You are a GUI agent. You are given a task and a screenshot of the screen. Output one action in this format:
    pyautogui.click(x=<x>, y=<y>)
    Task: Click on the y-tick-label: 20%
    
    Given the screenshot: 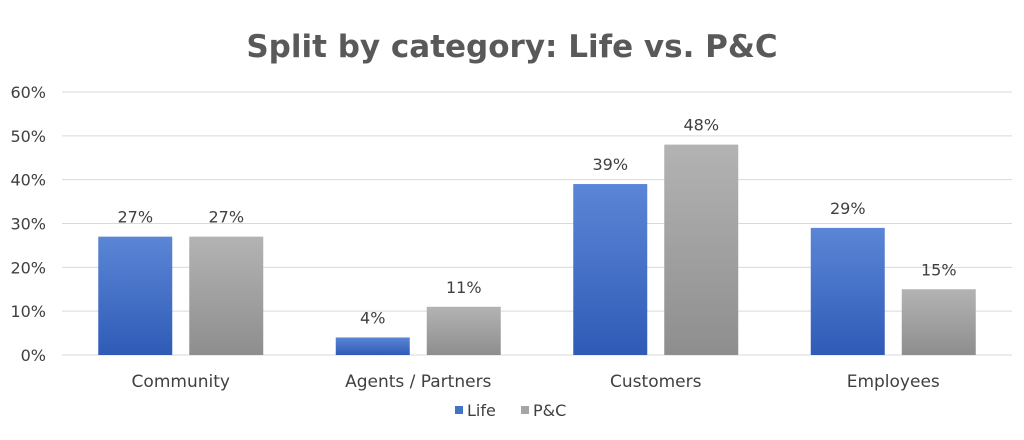 What is the action you would take?
    pyautogui.click(x=28, y=267)
    